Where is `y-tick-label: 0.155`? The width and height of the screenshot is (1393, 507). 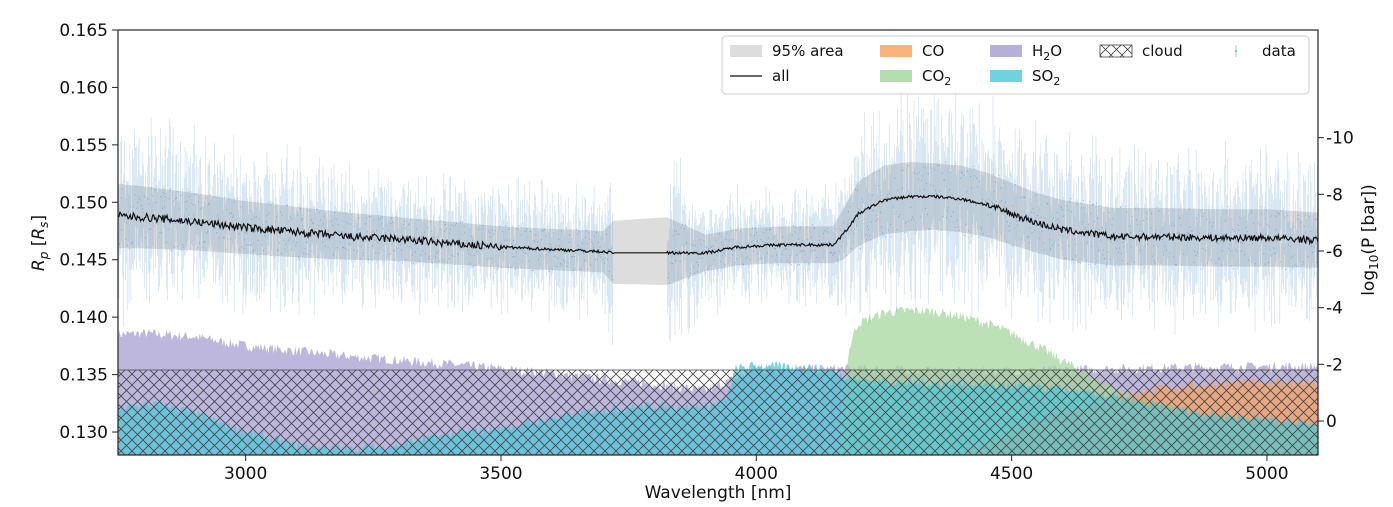 y-tick-label: 0.155 is located at coordinates (83, 146).